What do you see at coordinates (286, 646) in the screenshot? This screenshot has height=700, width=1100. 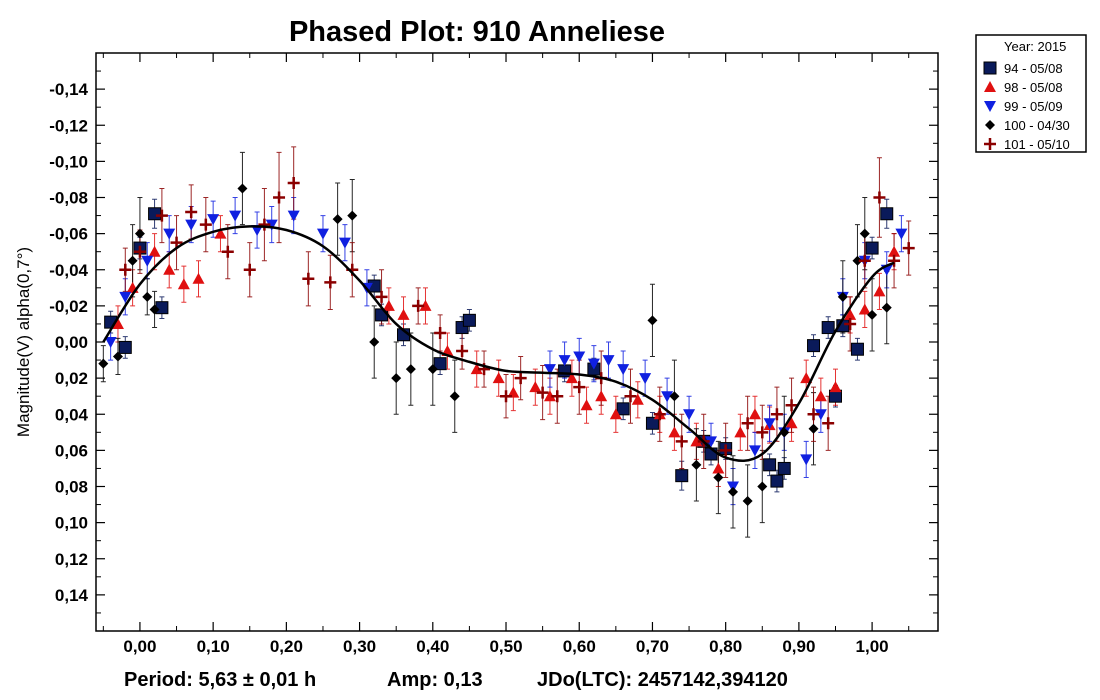 I see `x-tick-label: 0,20` at bounding box center [286, 646].